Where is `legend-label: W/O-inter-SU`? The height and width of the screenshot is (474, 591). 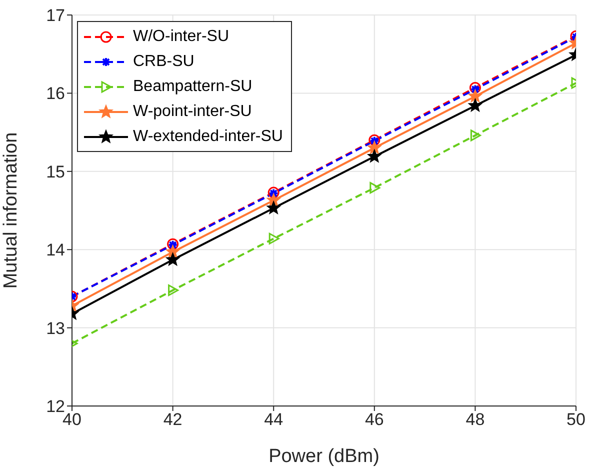 legend-label: W/O-inter-SU is located at coordinates (181, 37).